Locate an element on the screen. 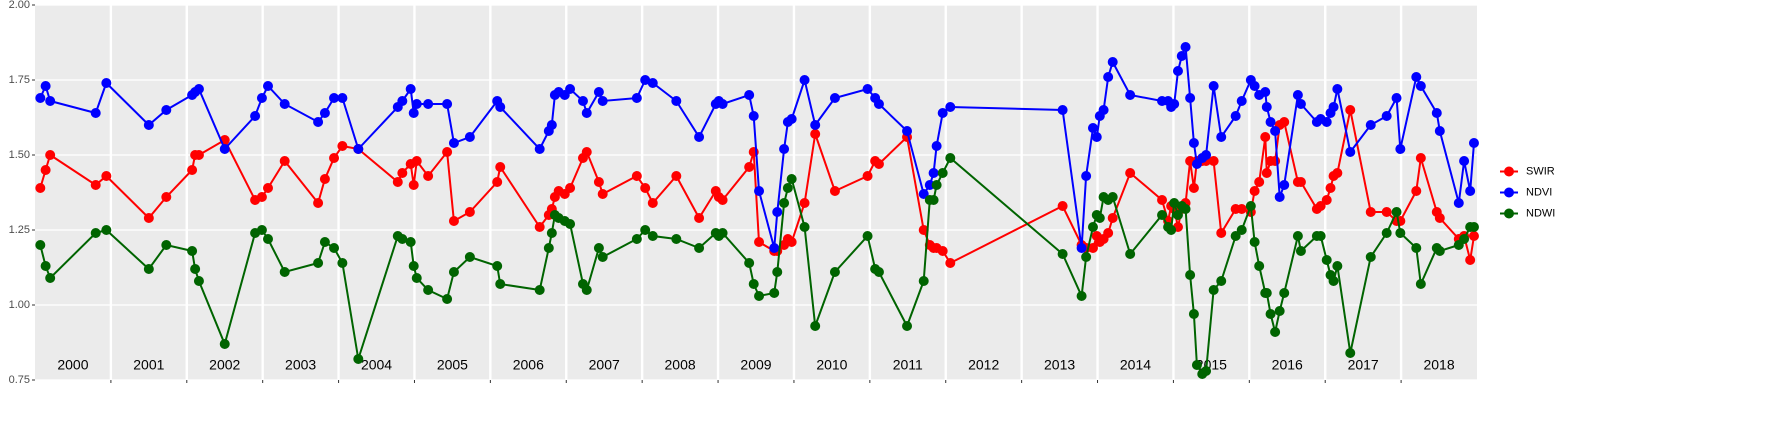 The width and height of the screenshot is (1773, 442). x-tick-label: 2012 is located at coordinates (983, 365).